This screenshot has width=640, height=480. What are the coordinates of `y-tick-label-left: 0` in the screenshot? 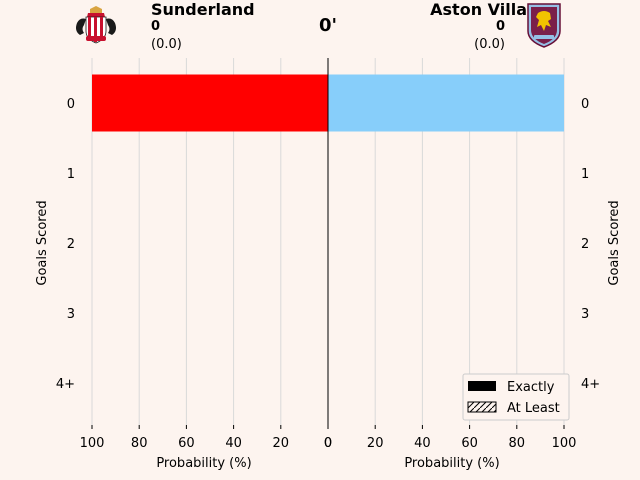 It's located at (71, 104).